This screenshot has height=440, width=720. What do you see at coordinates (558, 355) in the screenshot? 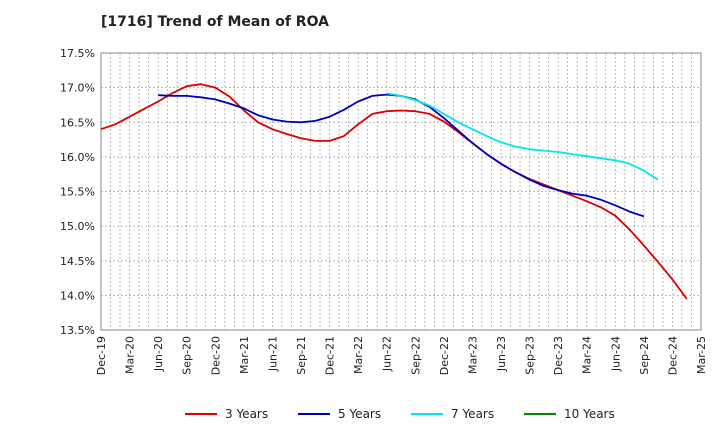
I see `x-tick-label: Dec-23` at bounding box center [558, 355].